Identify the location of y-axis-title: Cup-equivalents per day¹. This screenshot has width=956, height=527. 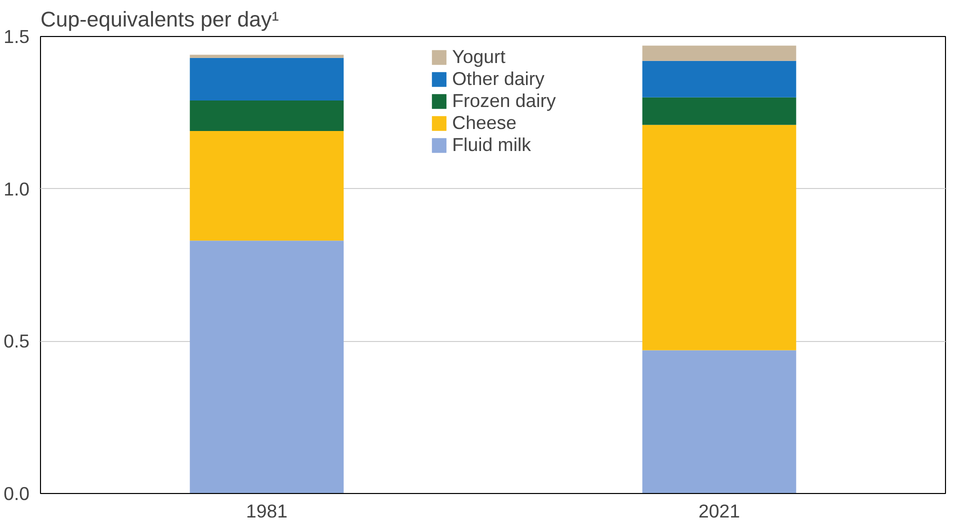
(159, 20).